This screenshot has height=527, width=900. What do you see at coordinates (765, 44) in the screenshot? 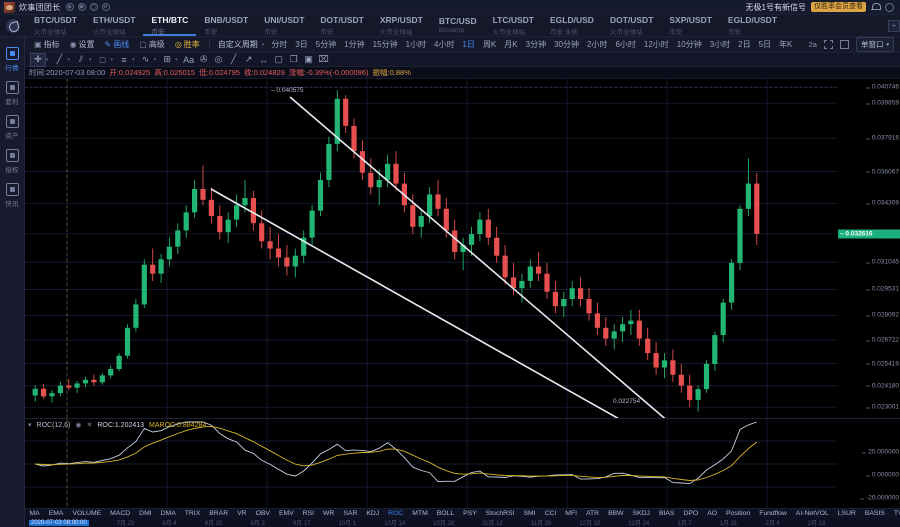
I see `period-5日: 5日` at bounding box center [765, 44].